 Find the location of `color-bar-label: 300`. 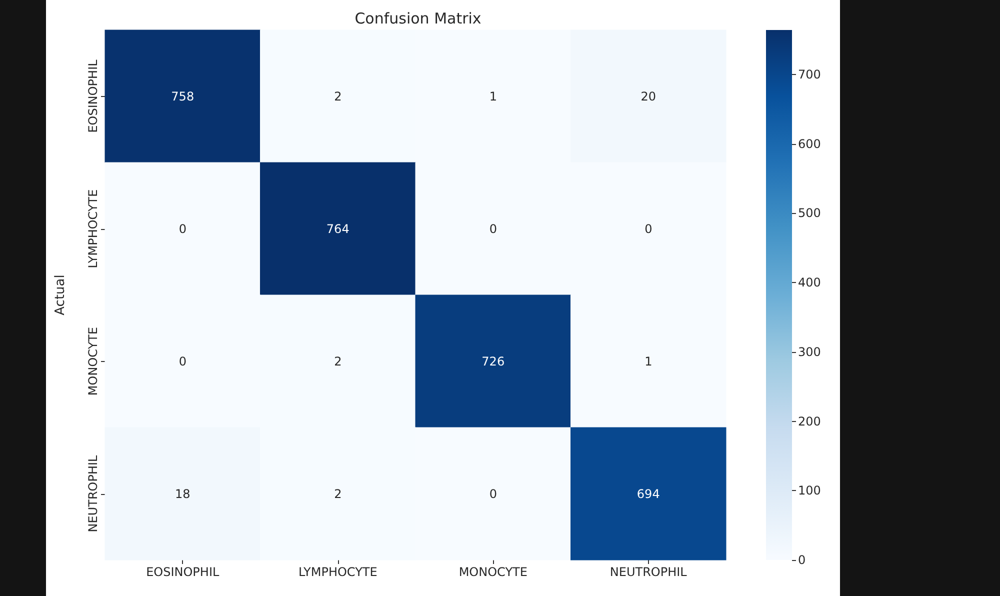

color-bar-label: 300 is located at coordinates (809, 351).